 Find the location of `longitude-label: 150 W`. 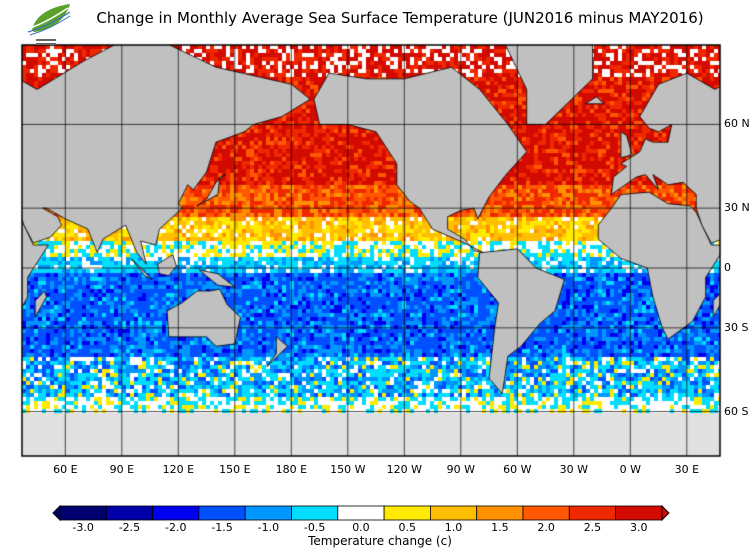

longitude-label: 150 W is located at coordinates (348, 469).